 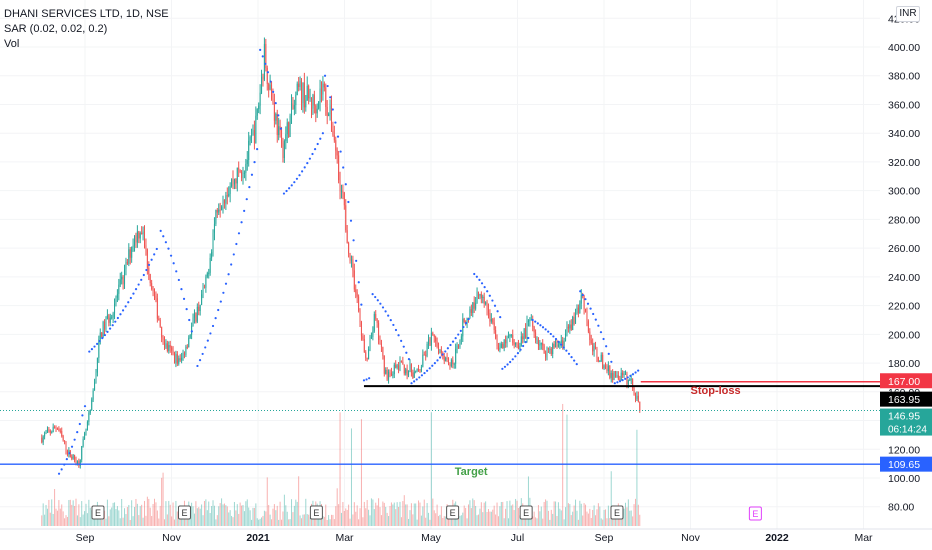 I want to click on time-axis: Sep Nov 2021 Mar May Jul Sep Nov 2022 Mar, so click(x=466, y=539).